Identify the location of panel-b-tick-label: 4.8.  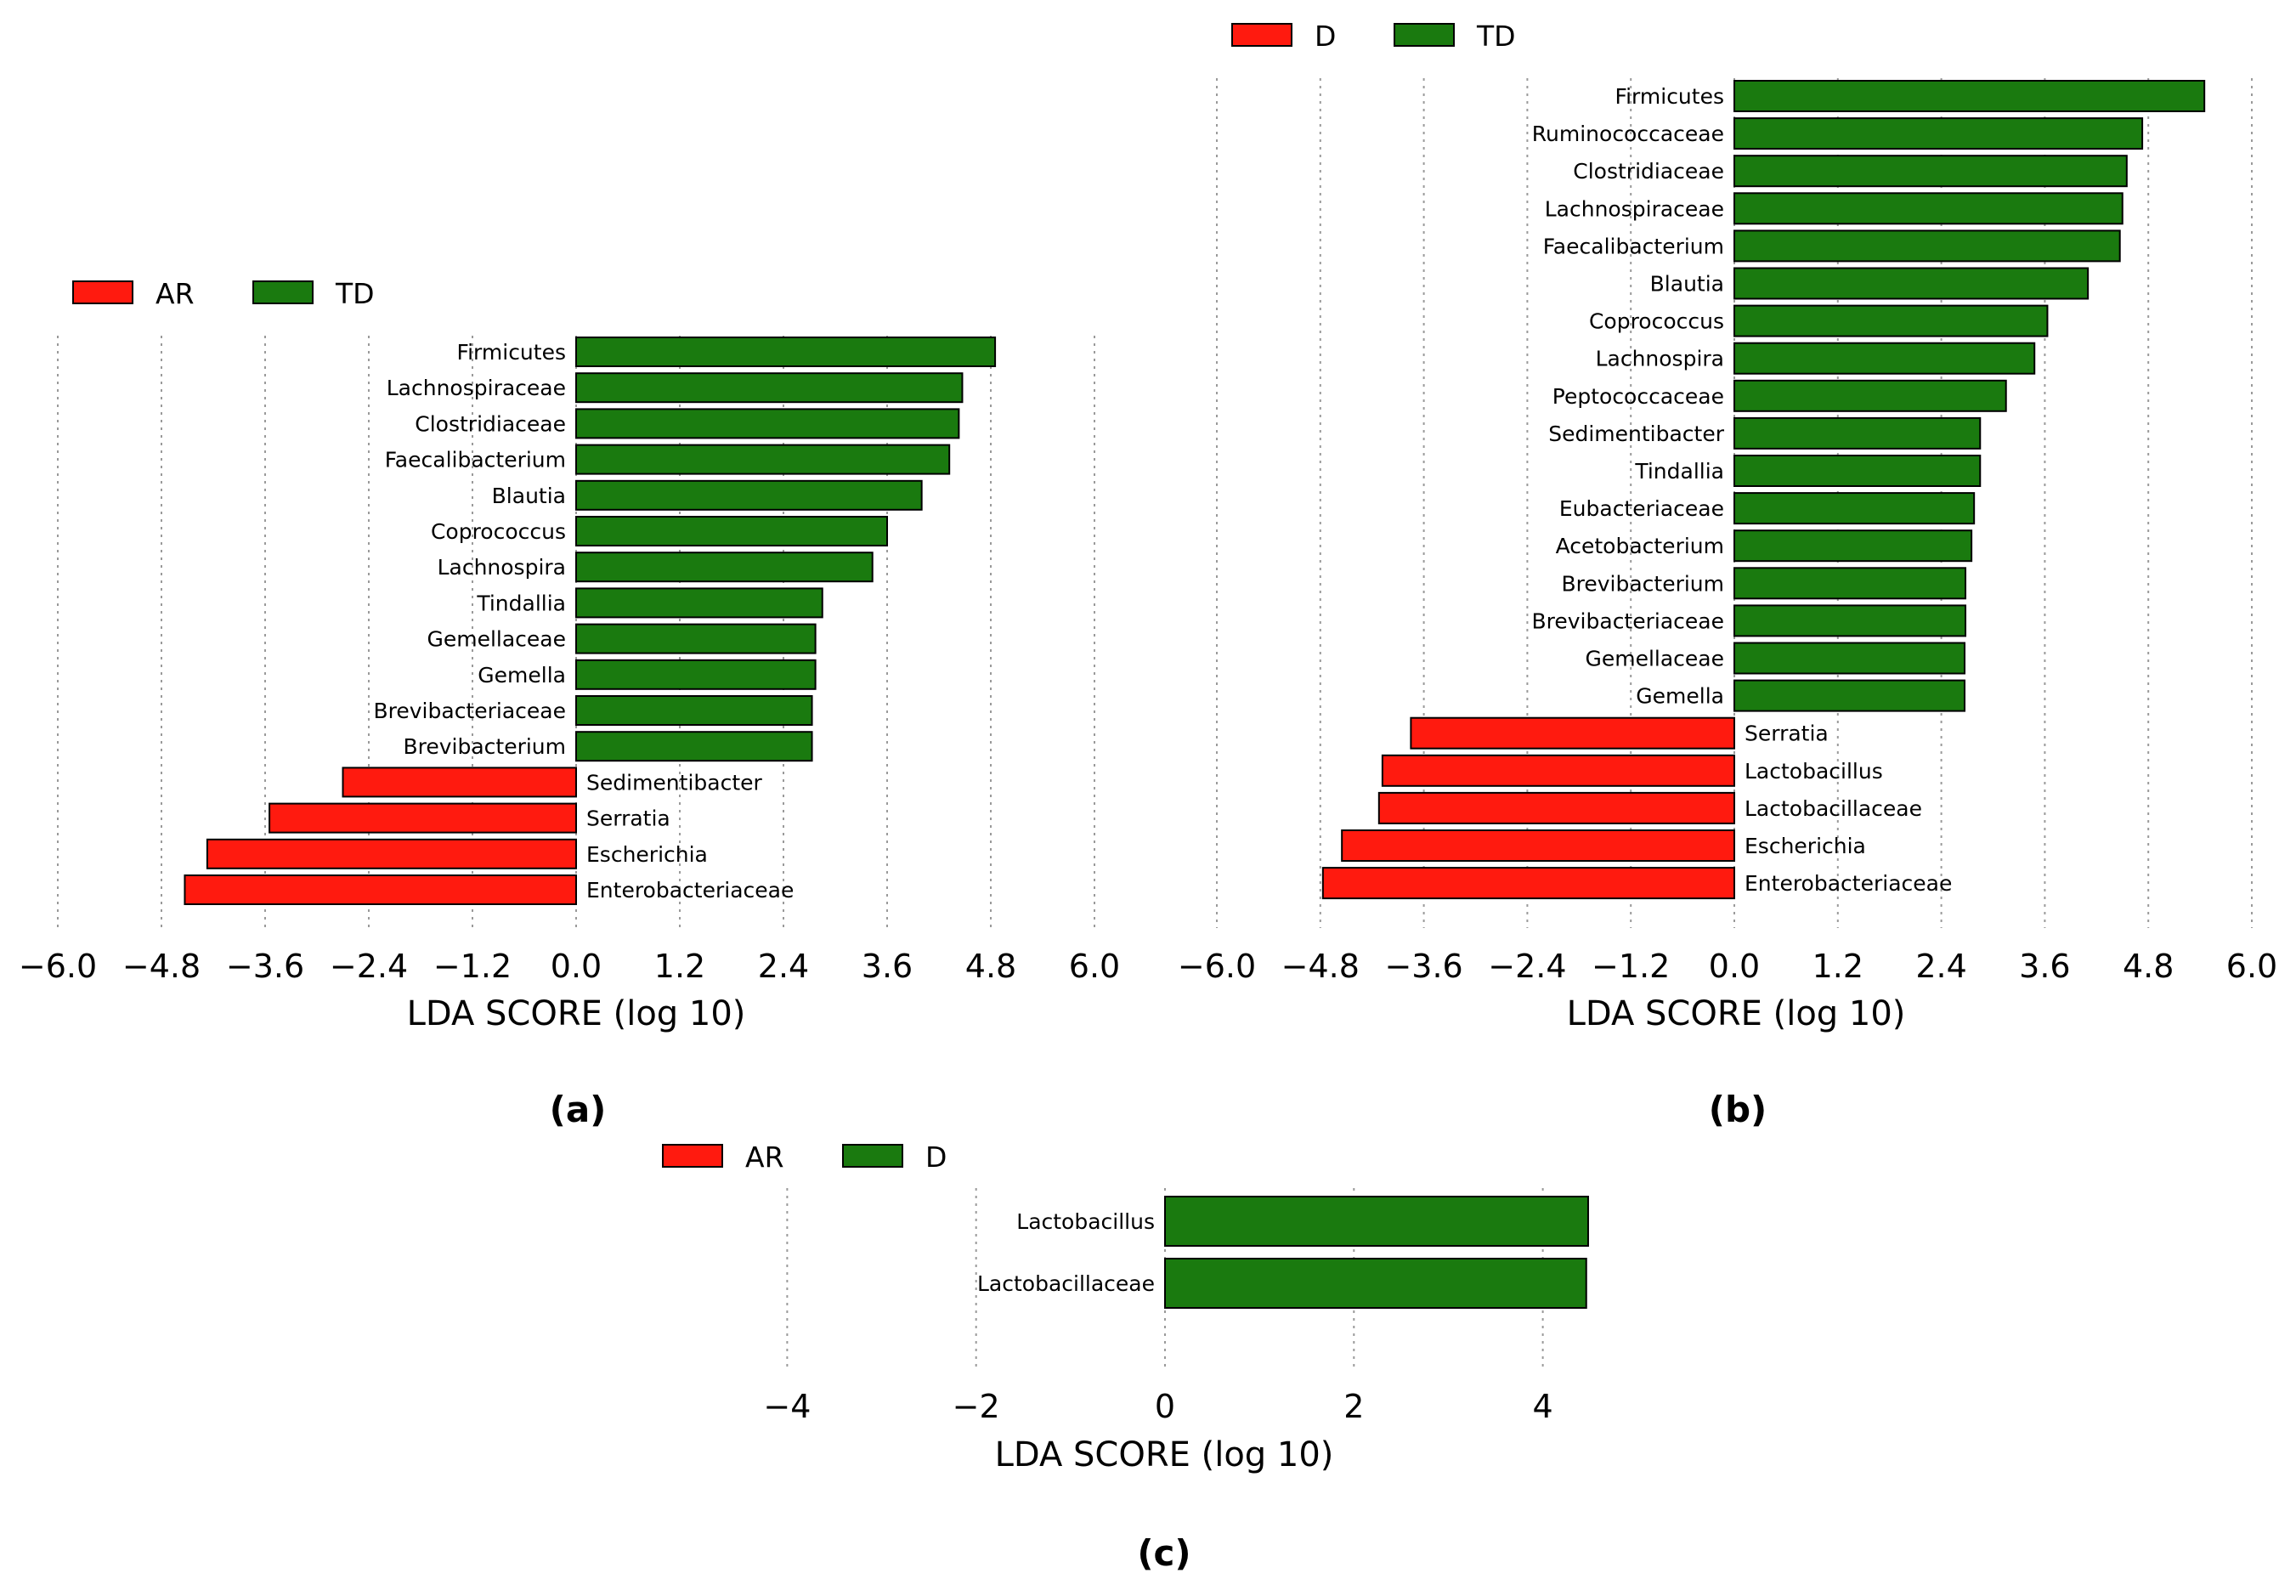
(2148, 967).